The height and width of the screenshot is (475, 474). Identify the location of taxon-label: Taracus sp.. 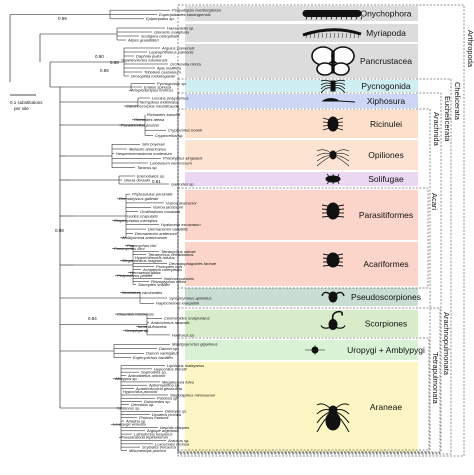
(147, 167).